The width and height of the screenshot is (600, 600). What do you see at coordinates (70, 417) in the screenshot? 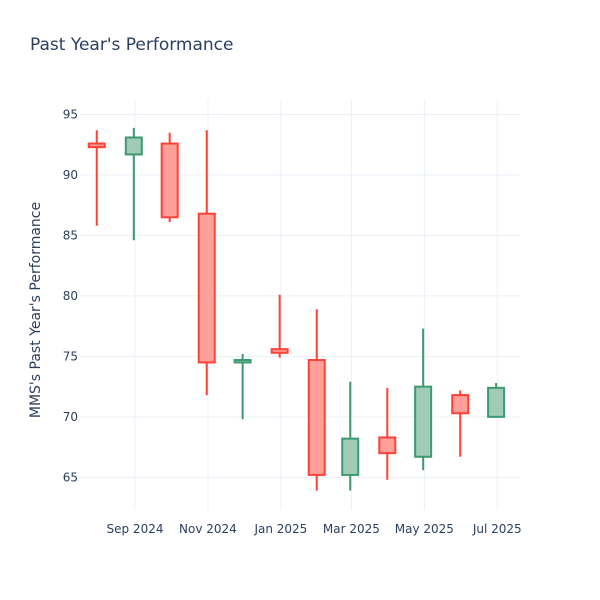
I see `y-tick-label: 70` at bounding box center [70, 417].